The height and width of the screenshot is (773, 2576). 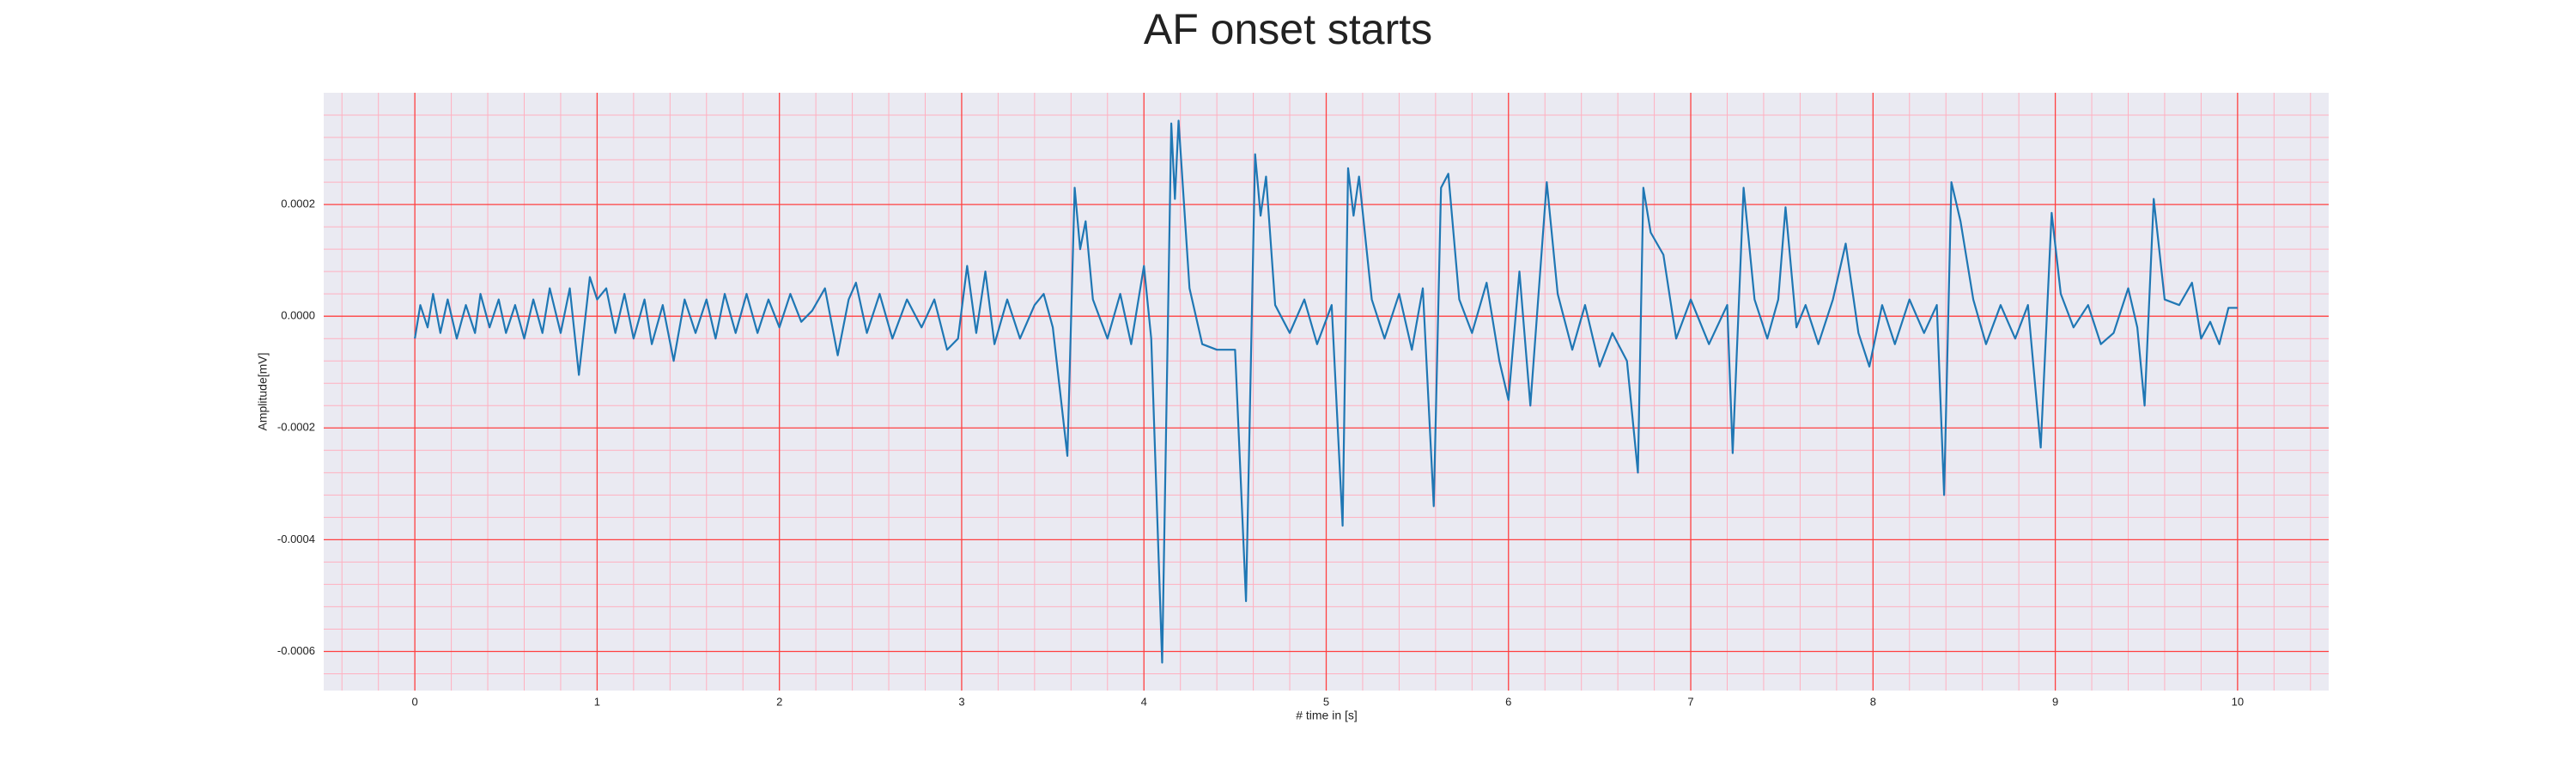 I want to click on x-tick-label: 3, so click(x=961, y=701).